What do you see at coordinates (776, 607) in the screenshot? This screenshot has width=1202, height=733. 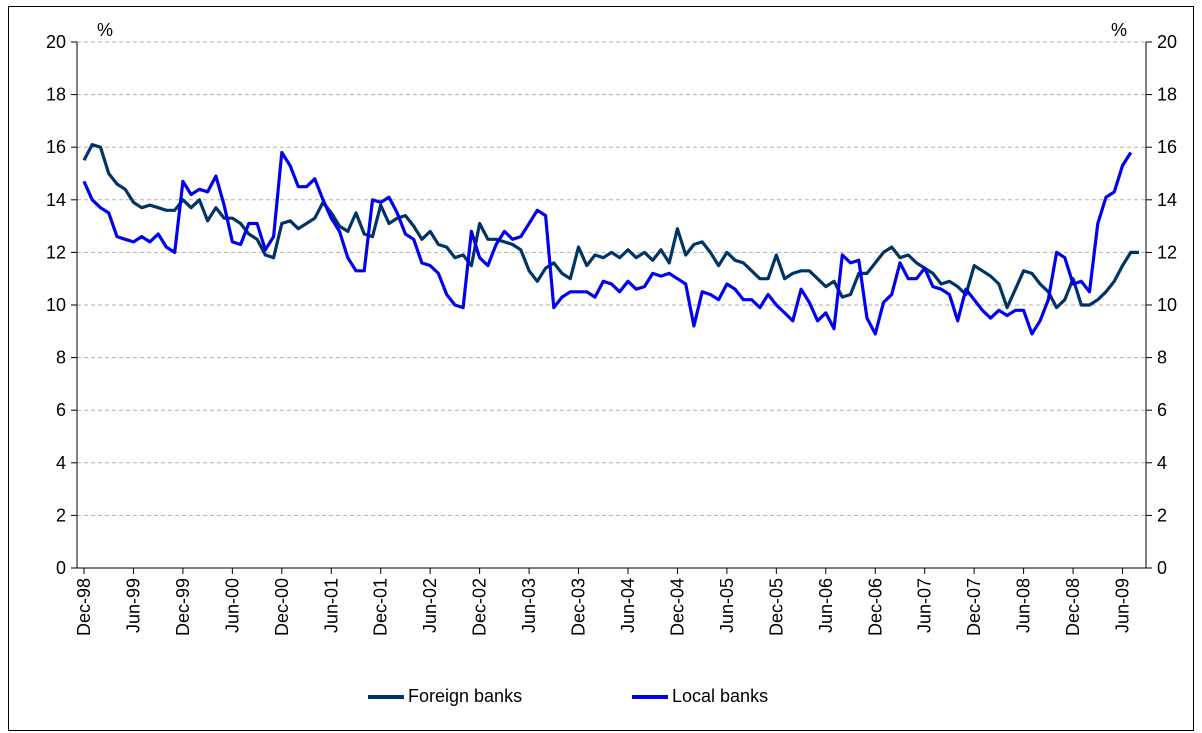 I see `x-tick-label: Dec-05` at bounding box center [776, 607].